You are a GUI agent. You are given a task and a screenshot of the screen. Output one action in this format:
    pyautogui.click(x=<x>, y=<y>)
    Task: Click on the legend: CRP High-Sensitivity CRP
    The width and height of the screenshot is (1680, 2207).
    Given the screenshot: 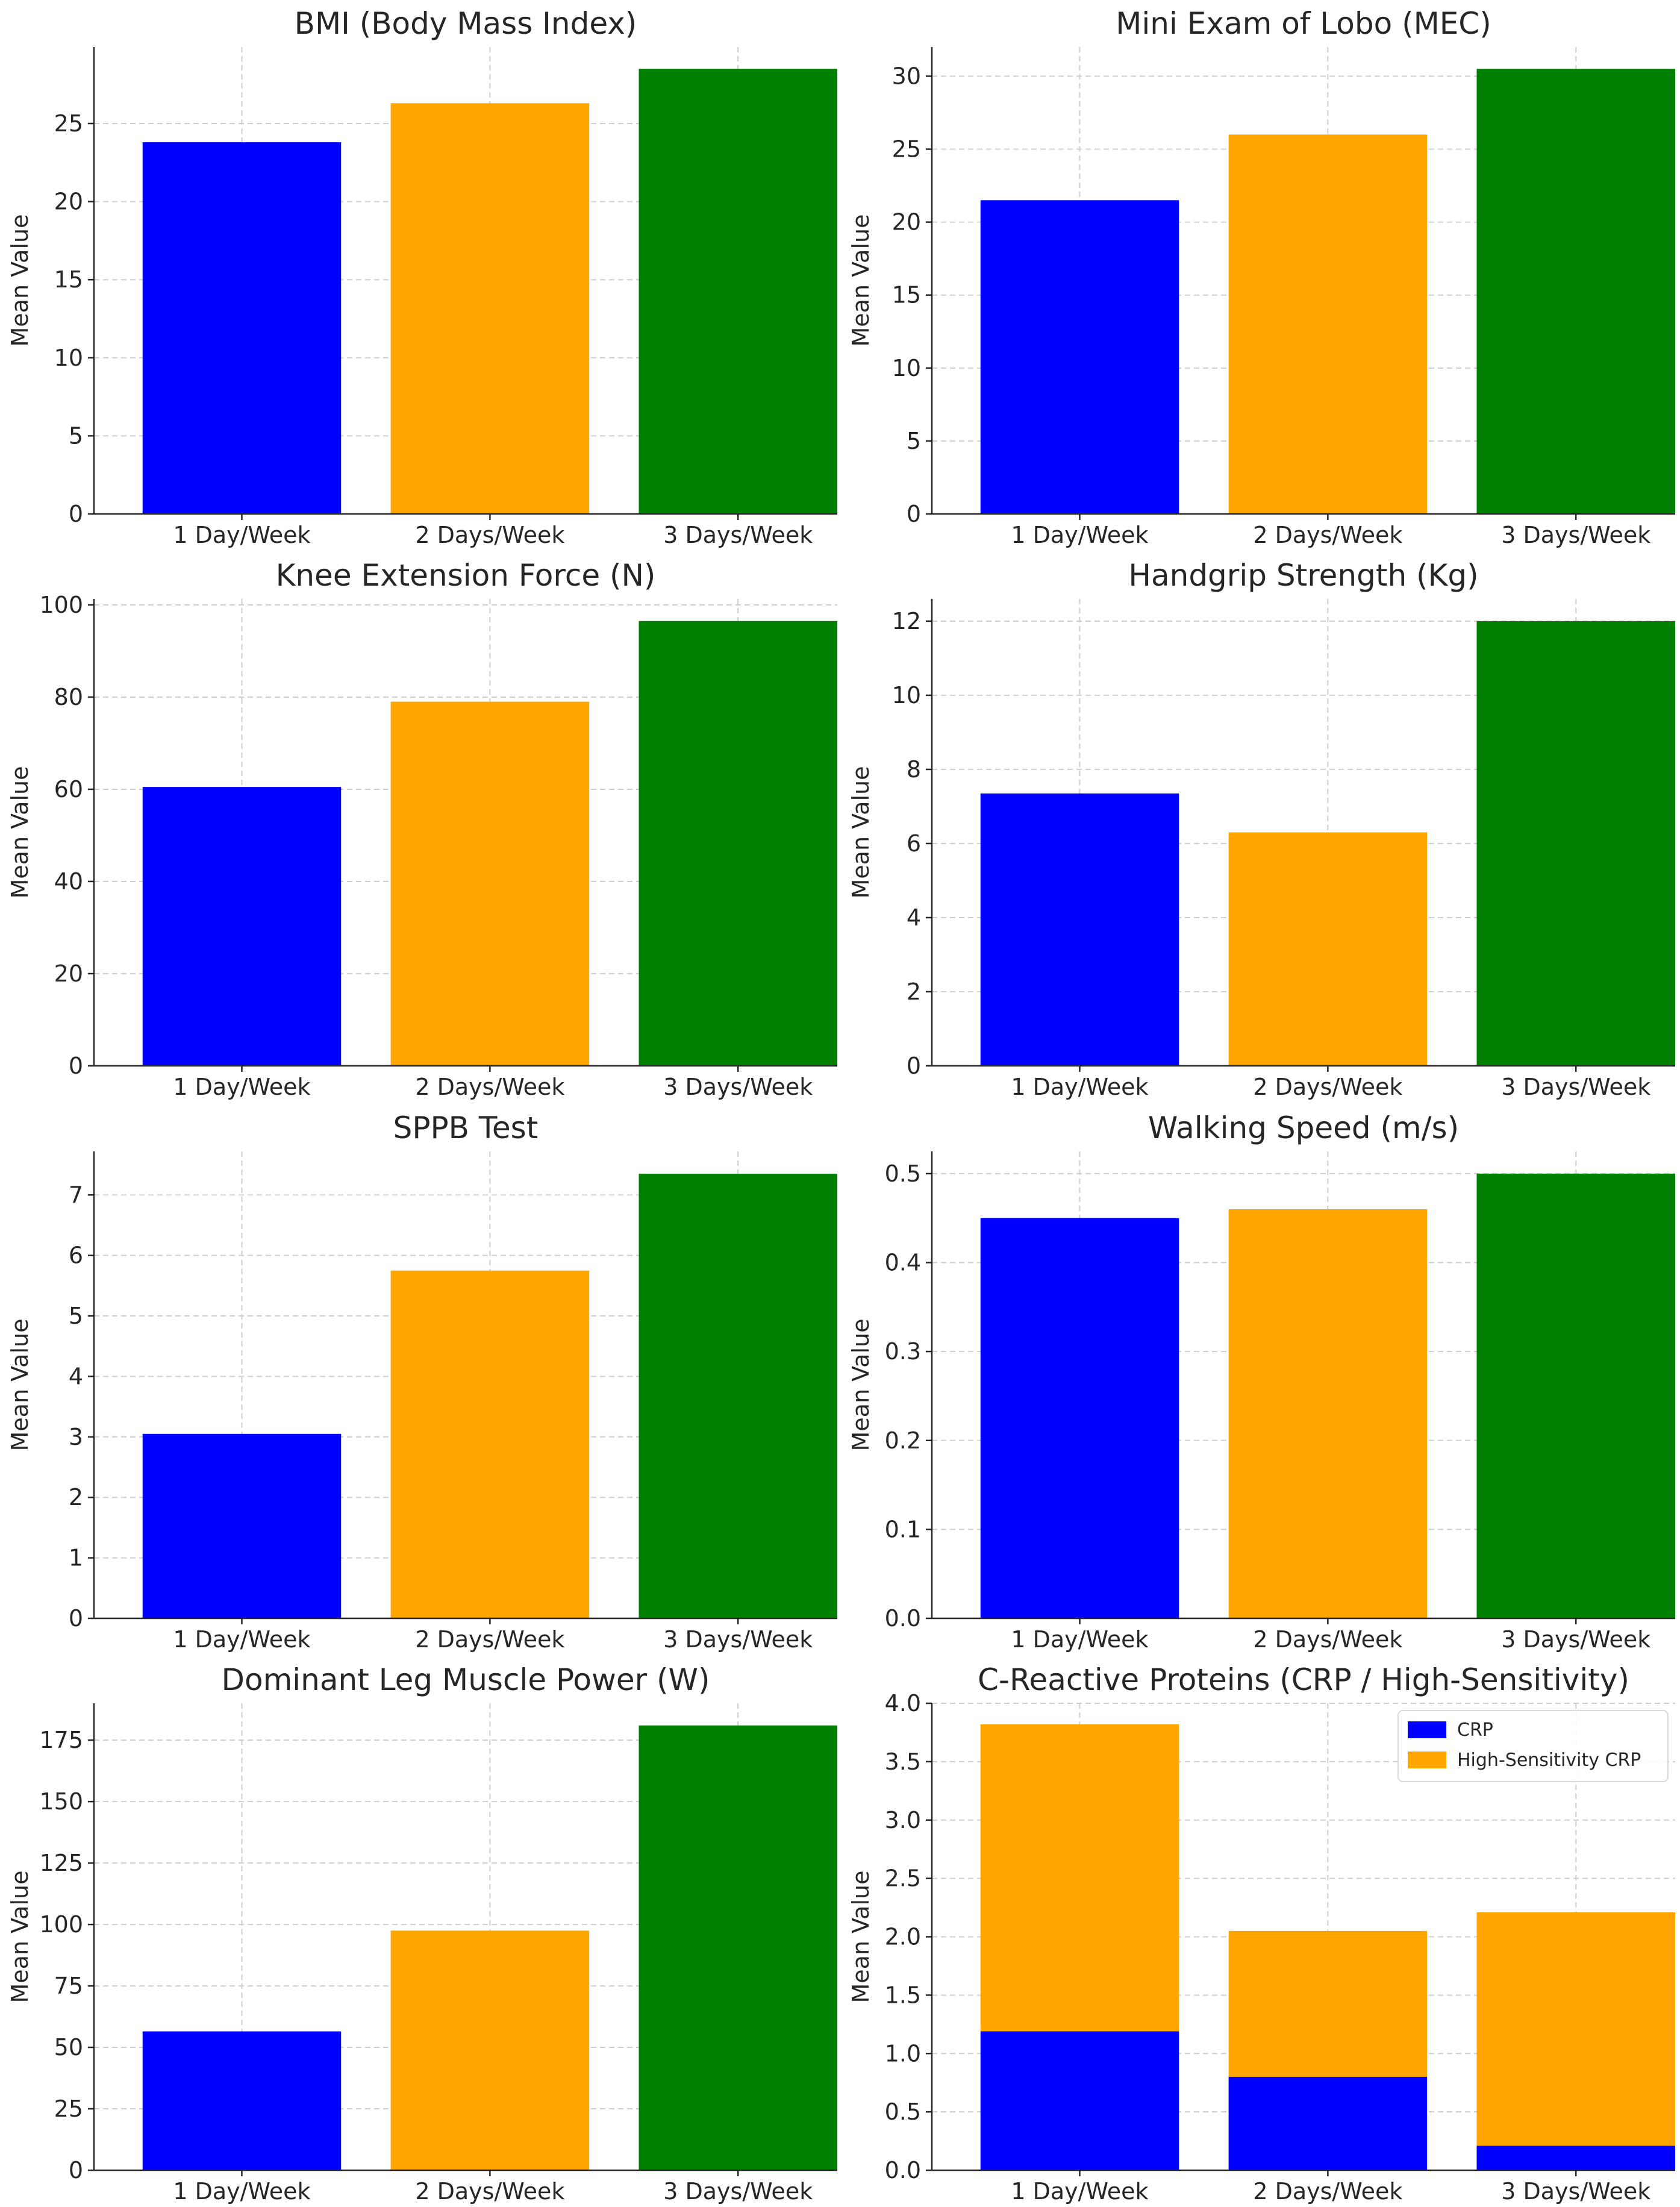 What is the action you would take?
    pyautogui.click(x=1533, y=1746)
    